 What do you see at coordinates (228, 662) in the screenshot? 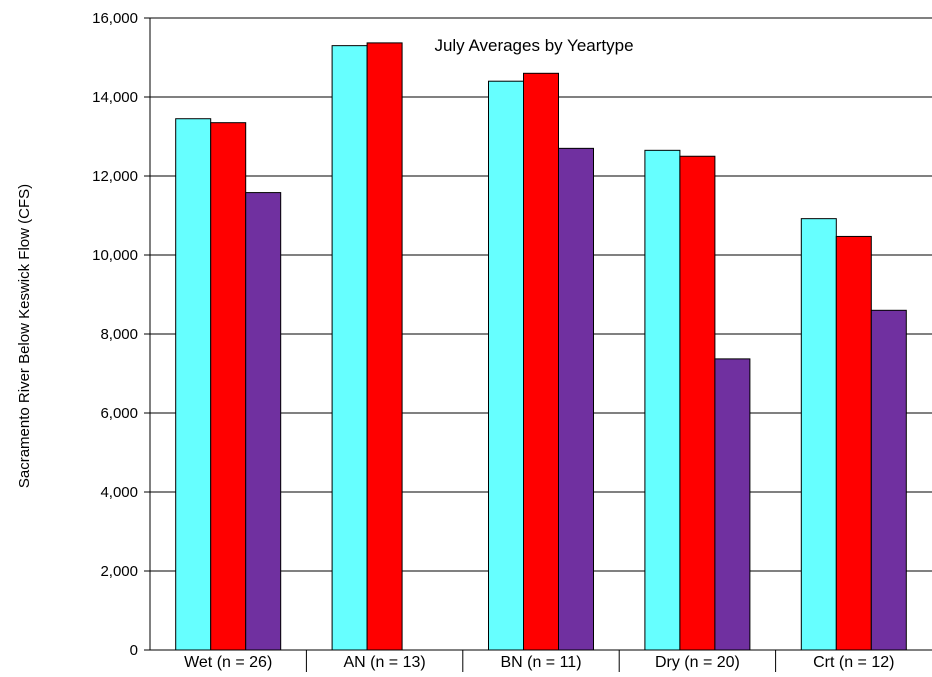
I see `x-category-label: Wet (n = 26)` at bounding box center [228, 662].